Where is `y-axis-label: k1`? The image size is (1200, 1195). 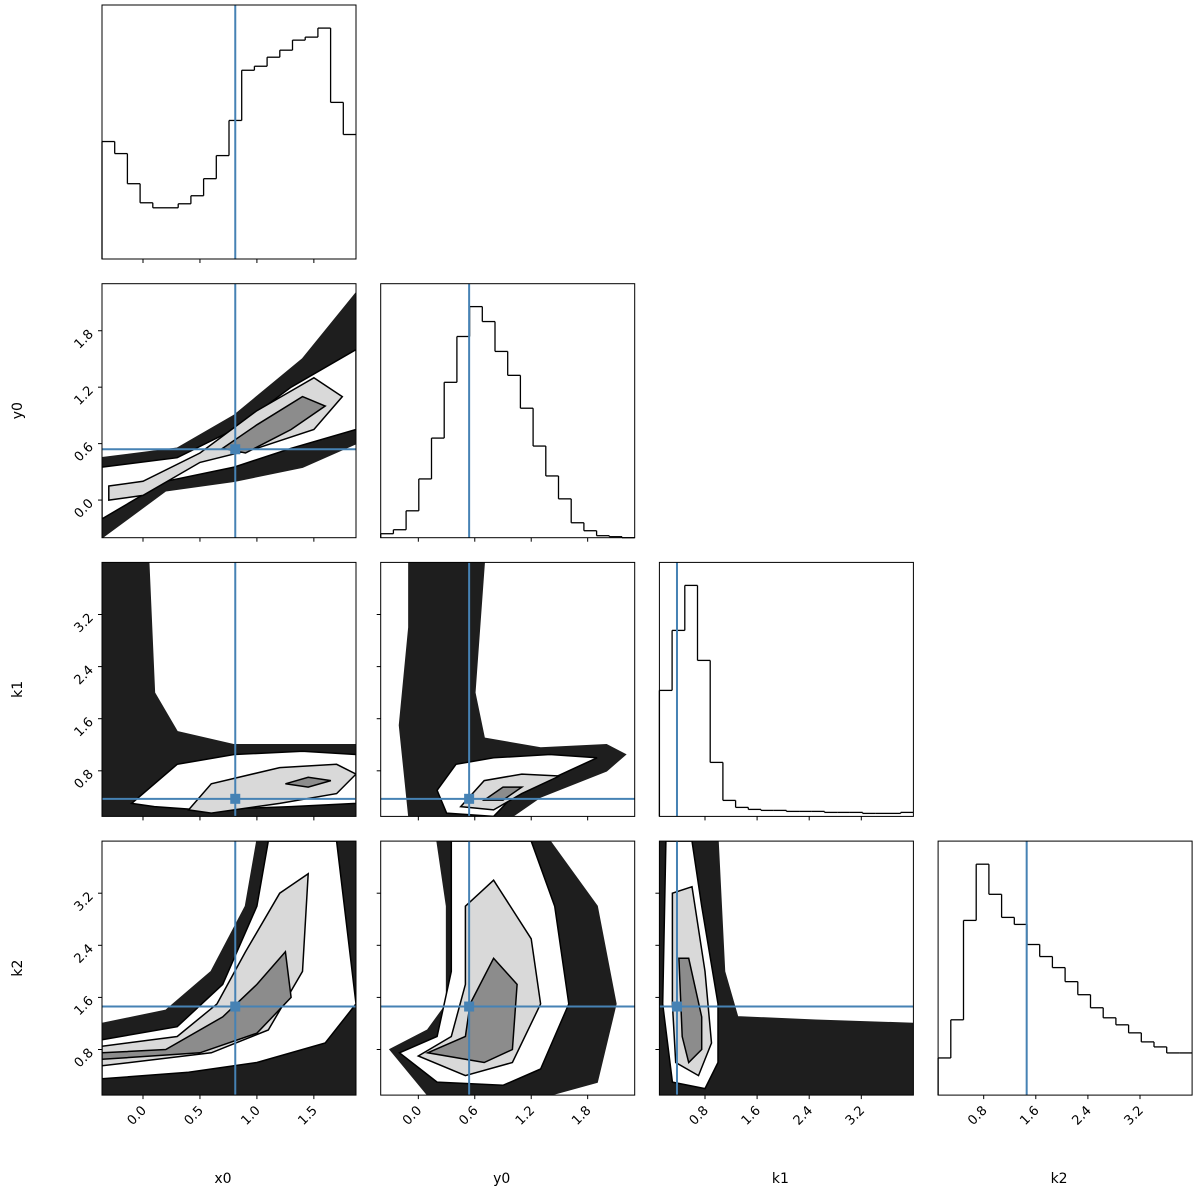 y-axis-label: k1 is located at coordinates (18, 689).